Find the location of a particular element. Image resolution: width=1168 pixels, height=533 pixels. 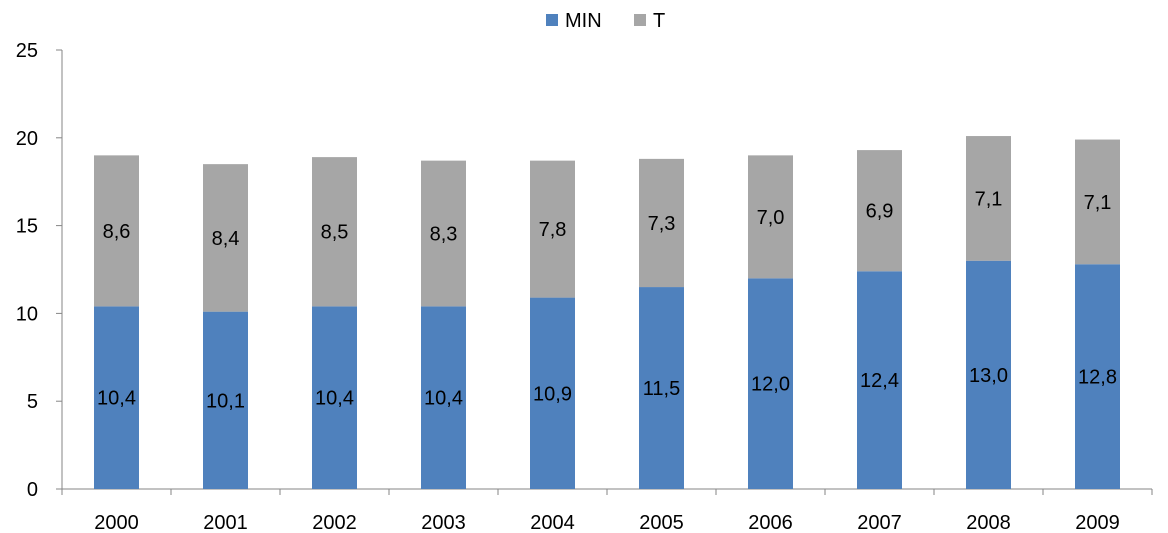

data-label-min-2006: 12,0 is located at coordinates (770, 385).